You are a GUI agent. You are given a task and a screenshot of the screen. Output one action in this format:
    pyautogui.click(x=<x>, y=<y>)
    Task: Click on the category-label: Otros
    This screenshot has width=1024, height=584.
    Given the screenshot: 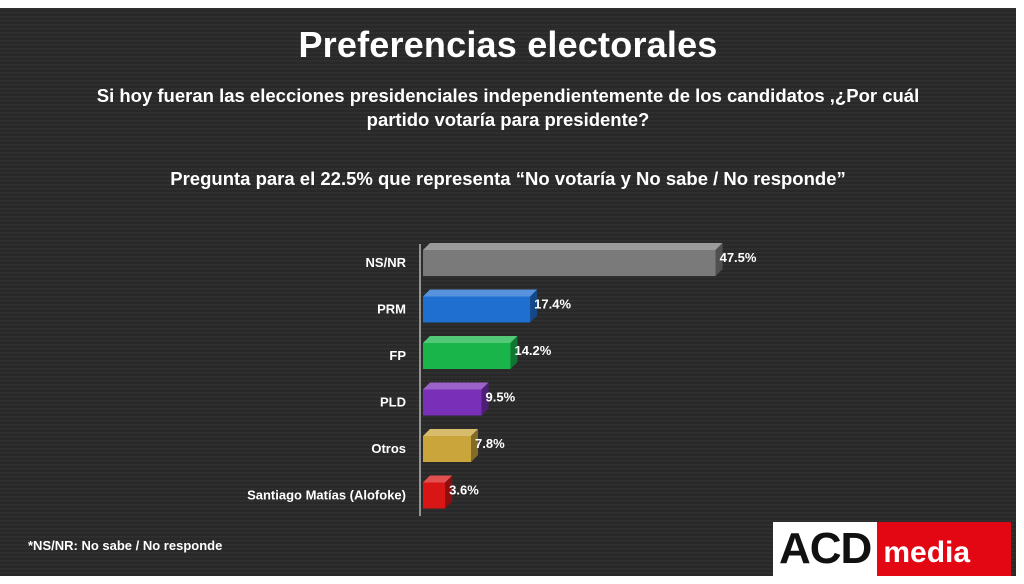 What is the action you would take?
    pyautogui.click(x=388, y=448)
    